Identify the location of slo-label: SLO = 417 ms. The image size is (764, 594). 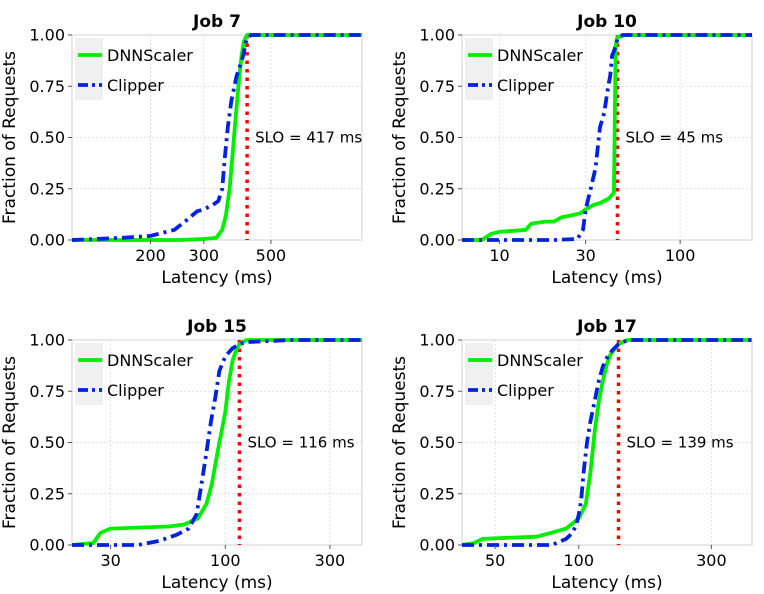
(308, 138).